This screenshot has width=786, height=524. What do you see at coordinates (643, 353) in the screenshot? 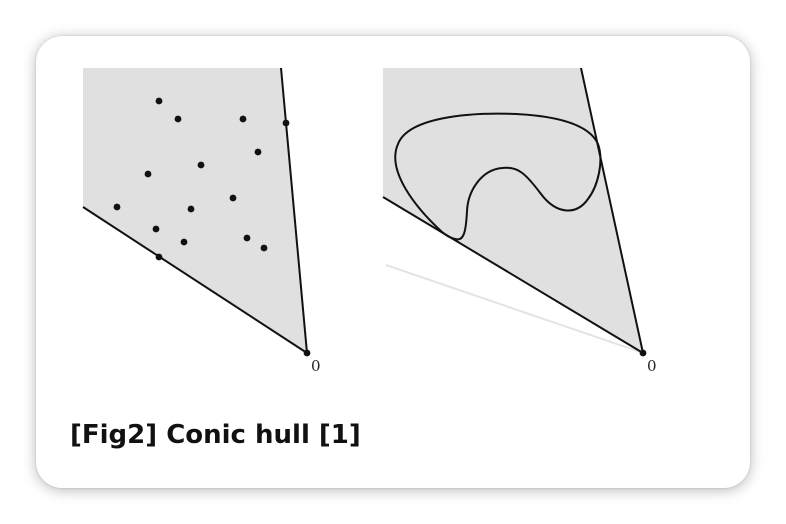
I see `right-origin-point` at bounding box center [643, 353].